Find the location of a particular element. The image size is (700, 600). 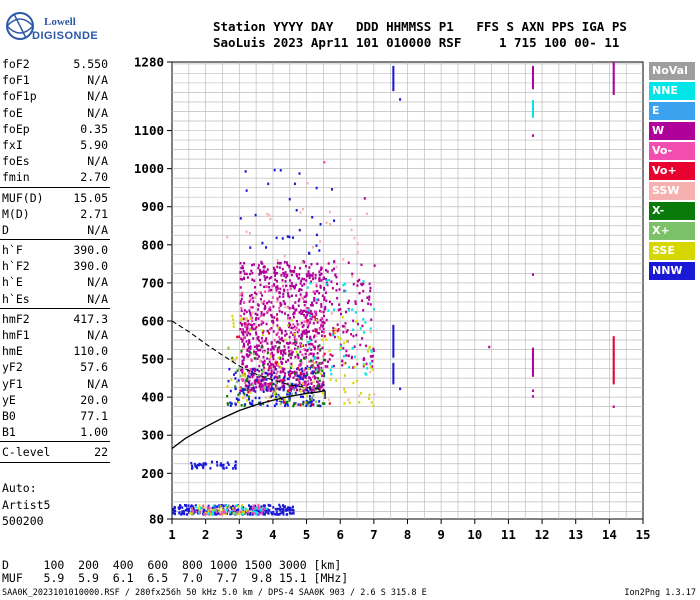

param-value: N/A is located at coordinates (97, 161).